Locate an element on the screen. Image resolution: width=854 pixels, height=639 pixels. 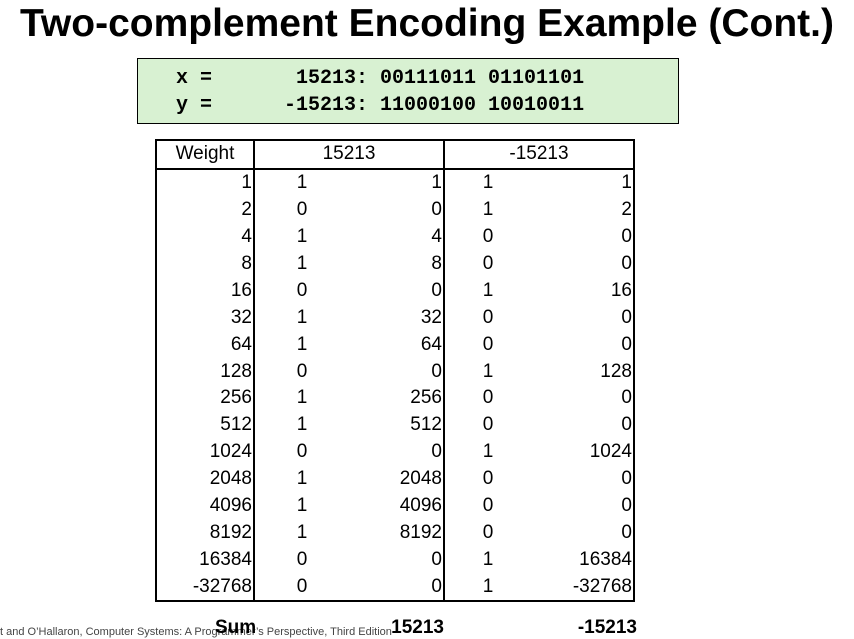
table-row: 1024 0 0 1 1024 is located at coordinates (395, 452).